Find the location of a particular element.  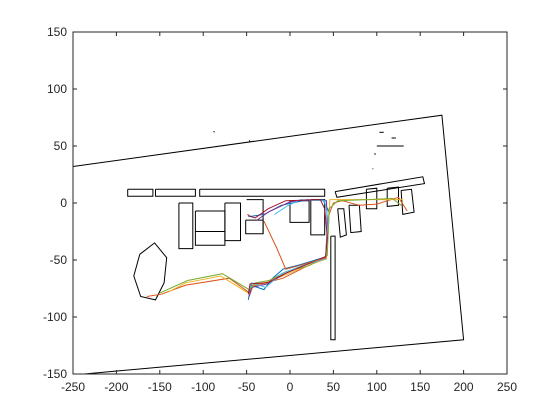

x-tick-label: 0 is located at coordinates (290, 387).